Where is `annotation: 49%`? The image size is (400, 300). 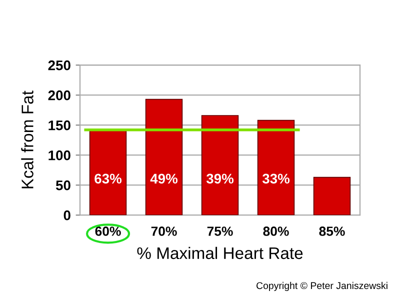
annotation: 49% is located at coordinates (164, 179).